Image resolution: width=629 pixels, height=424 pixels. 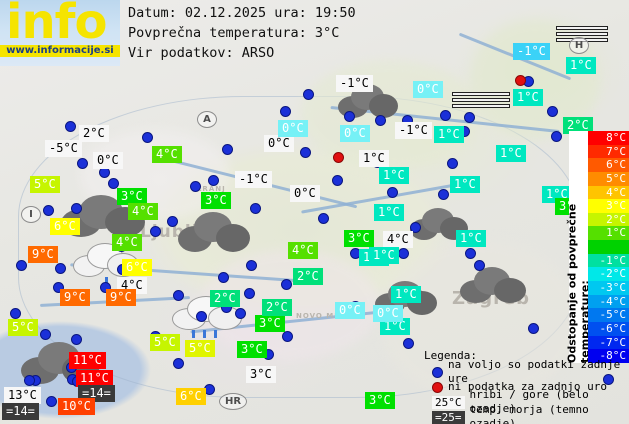 I want to click on scale-row-2: 6°C, so click(x=608, y=165).